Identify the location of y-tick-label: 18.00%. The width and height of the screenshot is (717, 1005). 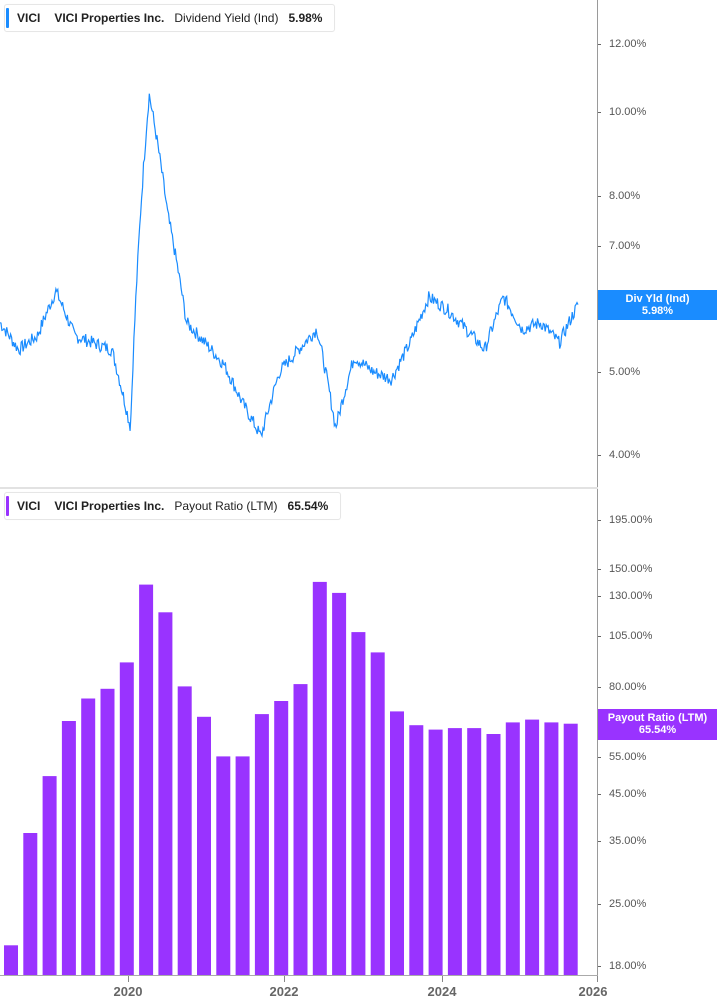
(622, 966).